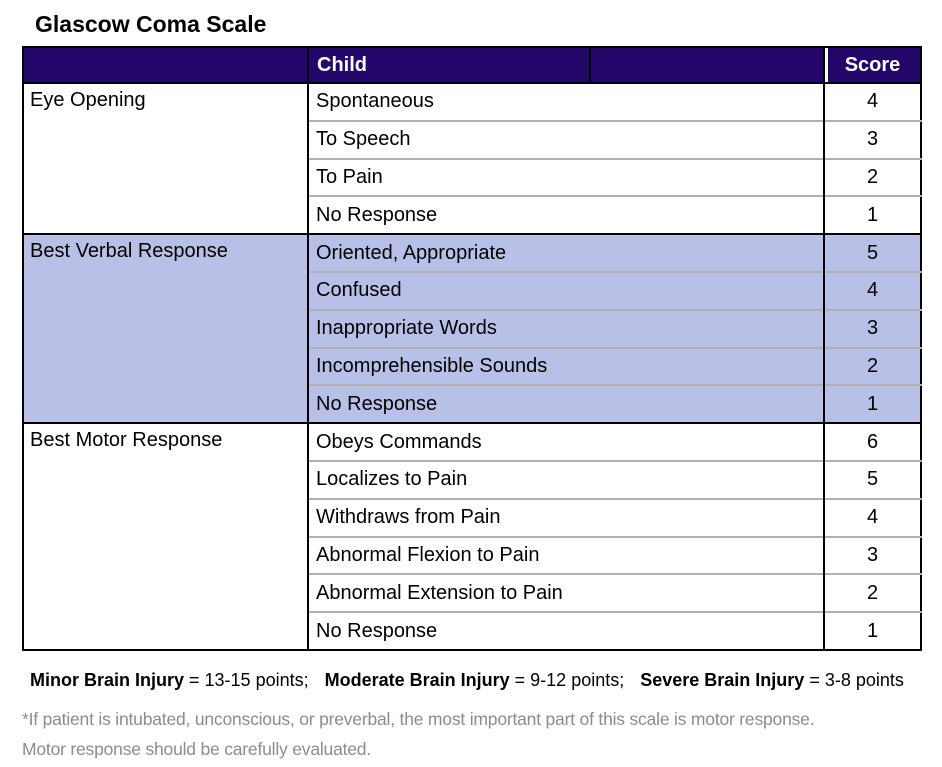 This screenshot has width=942, height=767. Describe the element at coordinates (566, 328) in the screenshot. I see `response-cell: Inappropriate Words` at that location.